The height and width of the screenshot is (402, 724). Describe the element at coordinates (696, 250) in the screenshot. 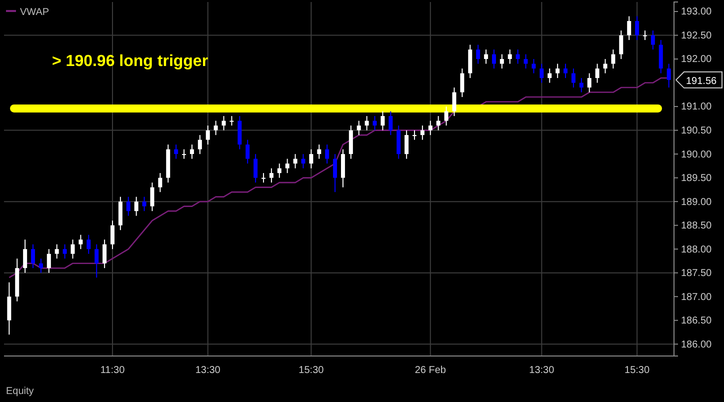

I see `y-tick-label: 188.00` at that location.